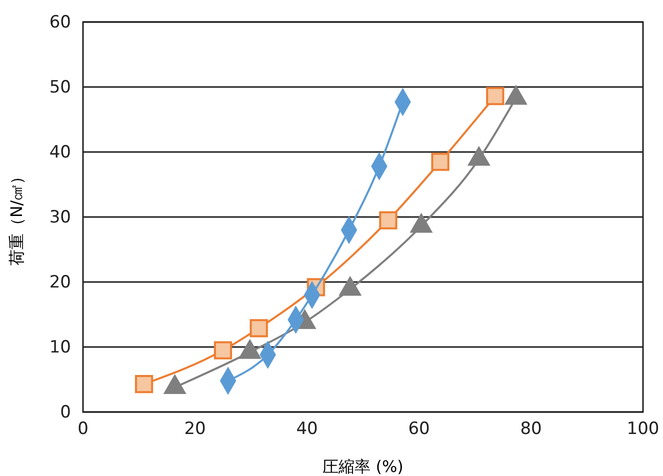 This screenshot has width=663, height=476. What do you see at coordinates (643, 429) in the screenshot?
I see `x-tick-label: 100` at bounding box center [643, 429].